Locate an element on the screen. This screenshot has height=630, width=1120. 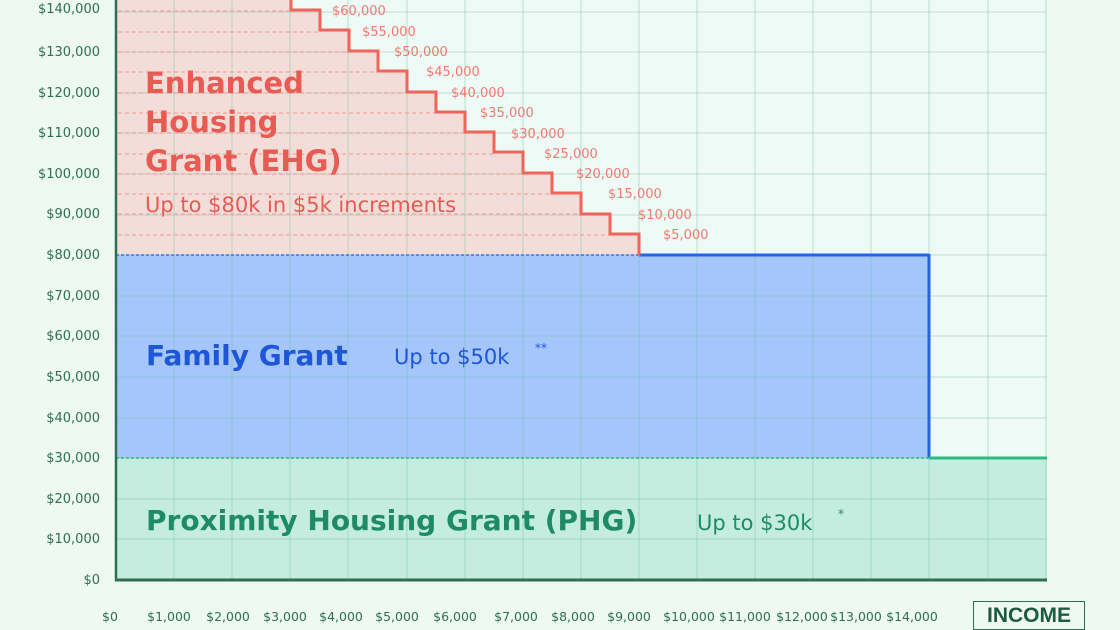
phg-title: Proximity Housing Grant (PHG) is located at coordinates (391, 520).